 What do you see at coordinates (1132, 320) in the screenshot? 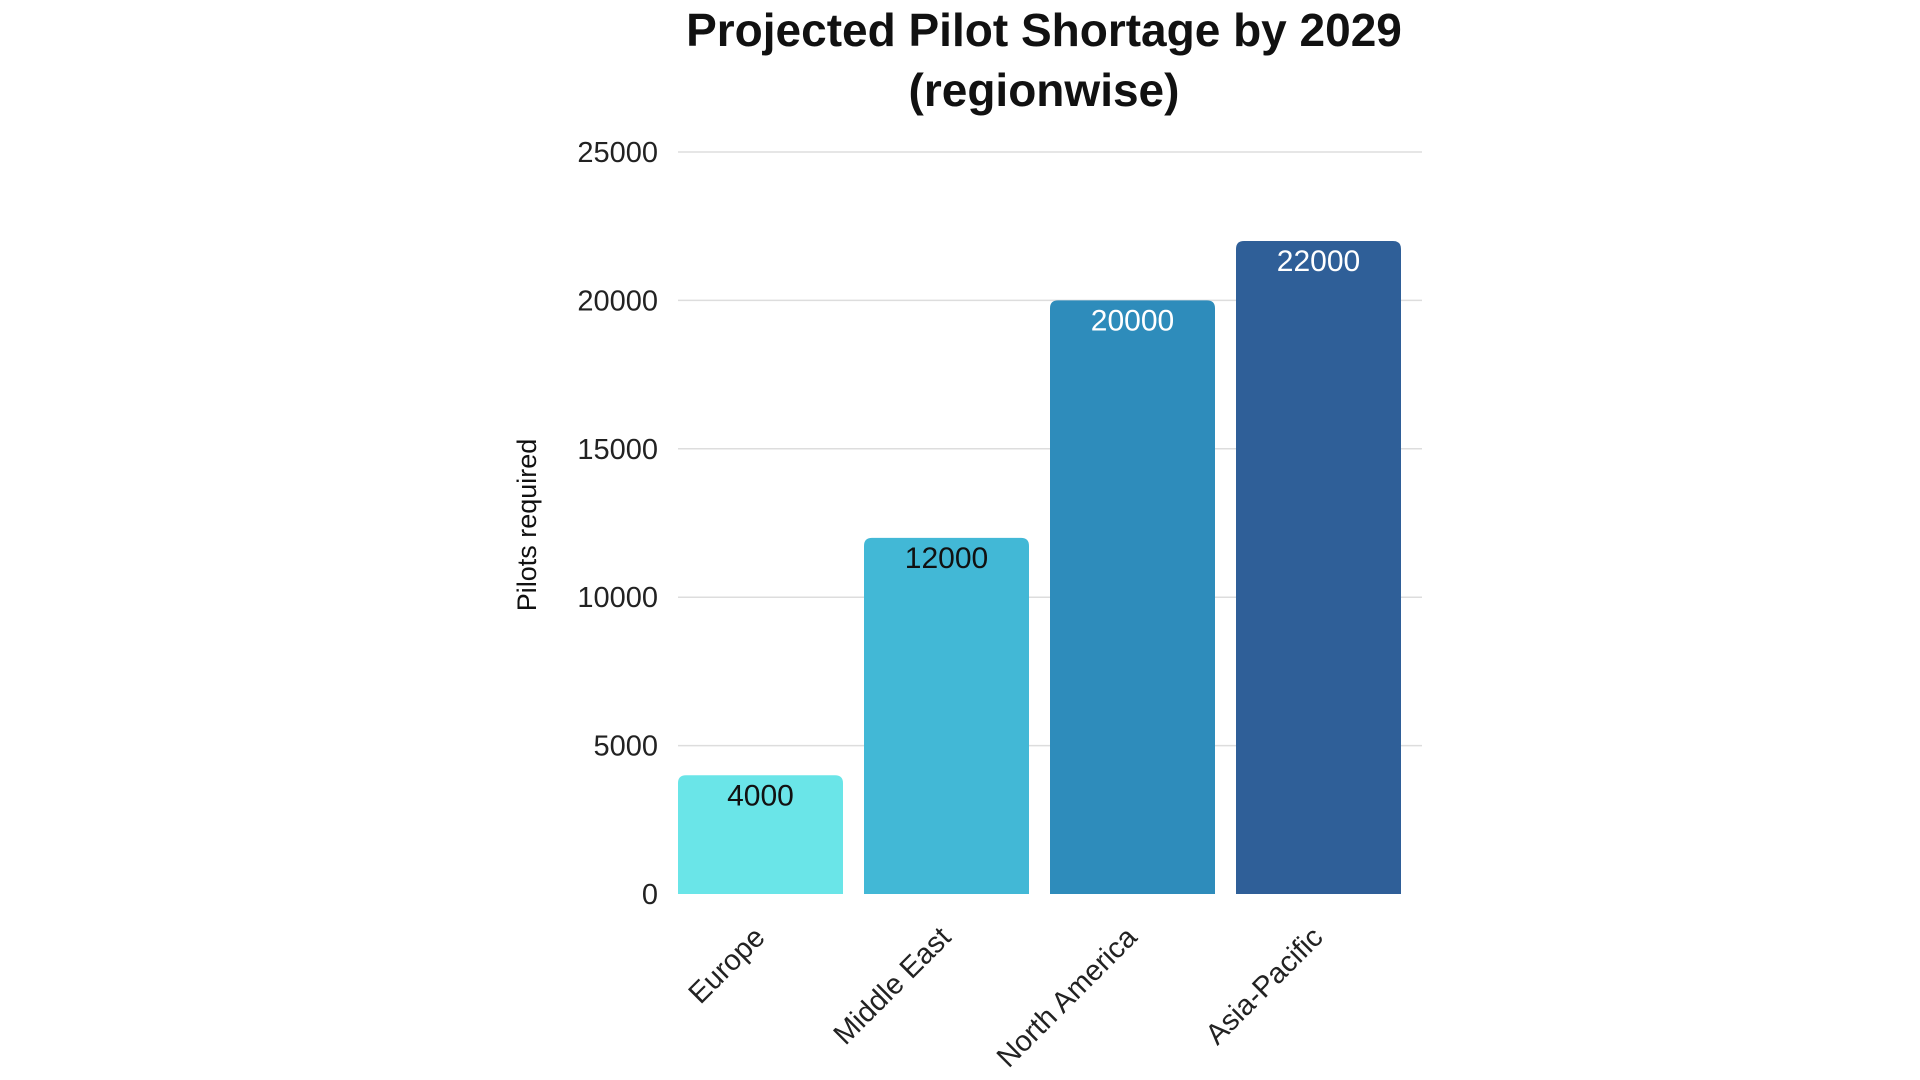
I see `data-label: 20000` at bounding box center [1132, 320].